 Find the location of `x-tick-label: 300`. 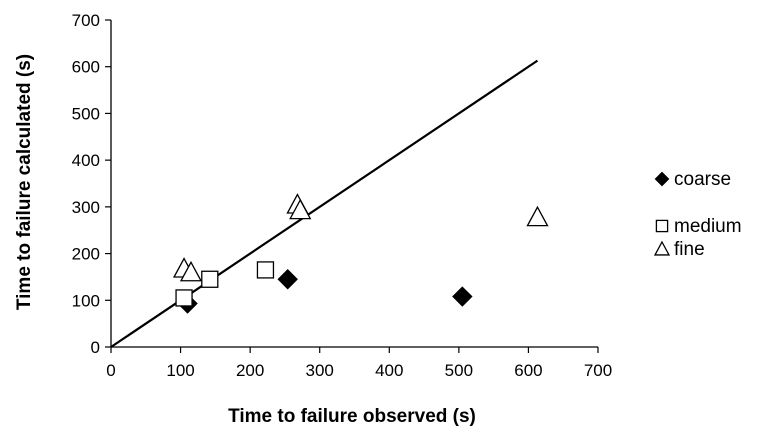

x-tick-label: 300 is located at coordinates (320, 370).